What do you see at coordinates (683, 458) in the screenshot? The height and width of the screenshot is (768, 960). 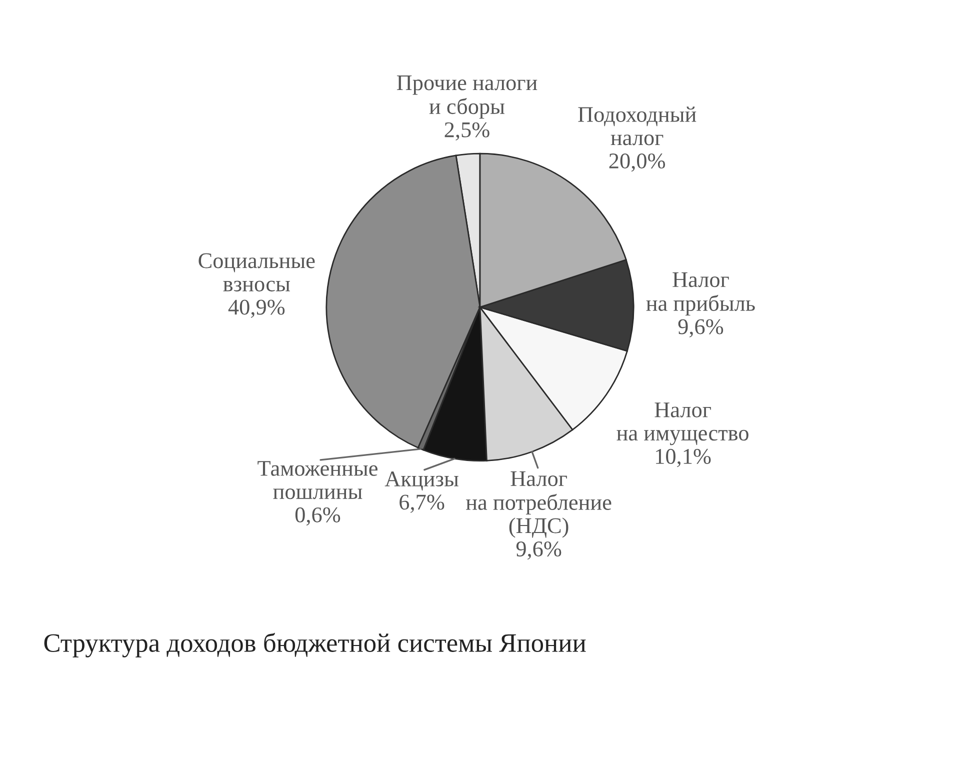 I see `data-label: 10,1%` at bounding box center [683, 458].